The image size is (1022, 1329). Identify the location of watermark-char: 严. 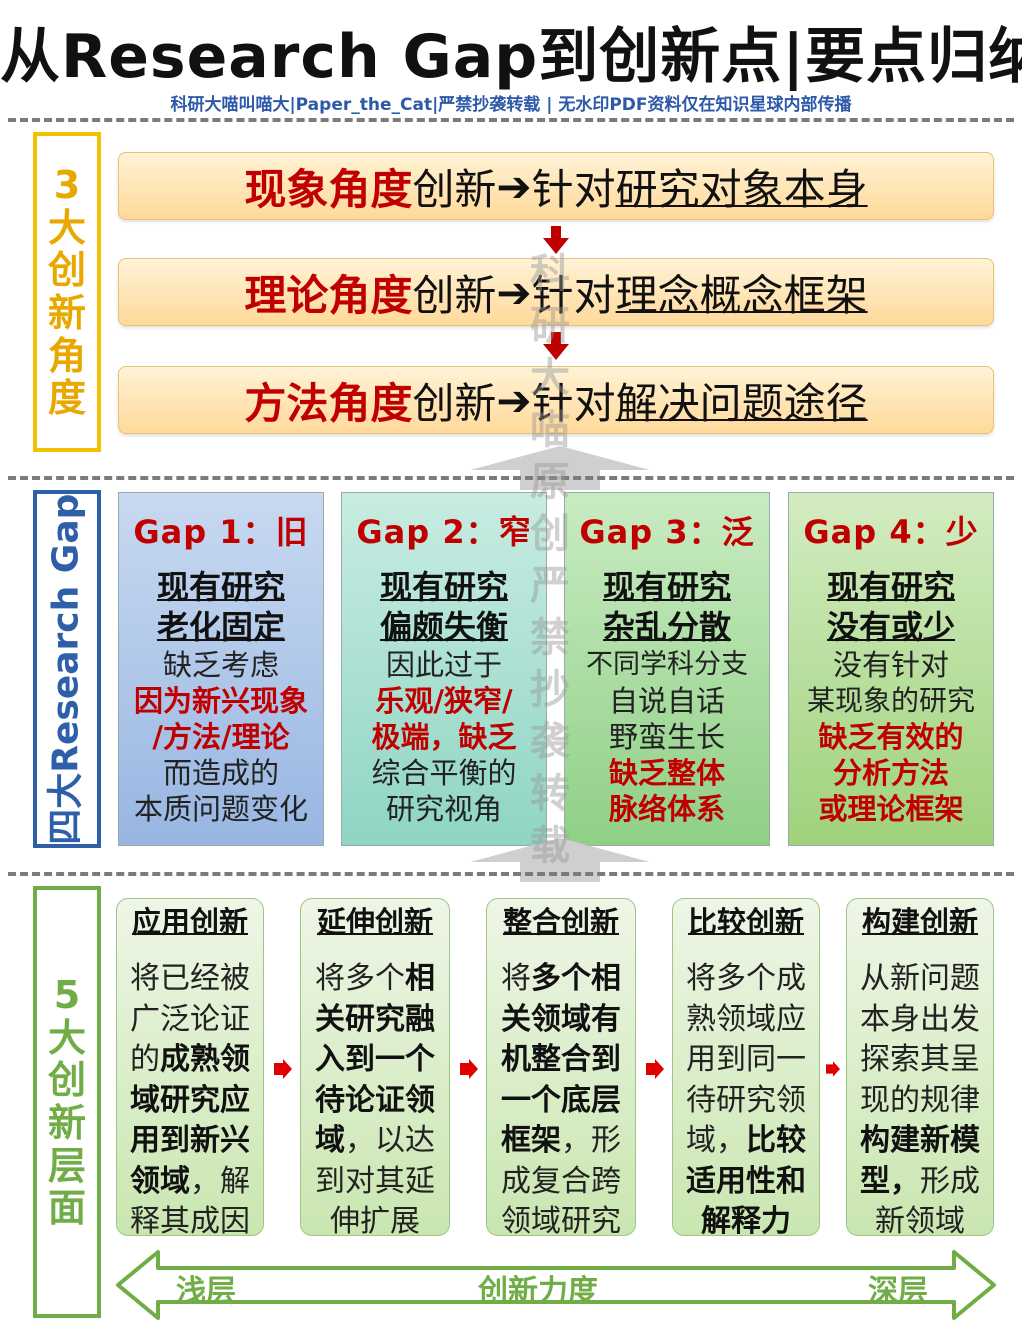
(550, 586).